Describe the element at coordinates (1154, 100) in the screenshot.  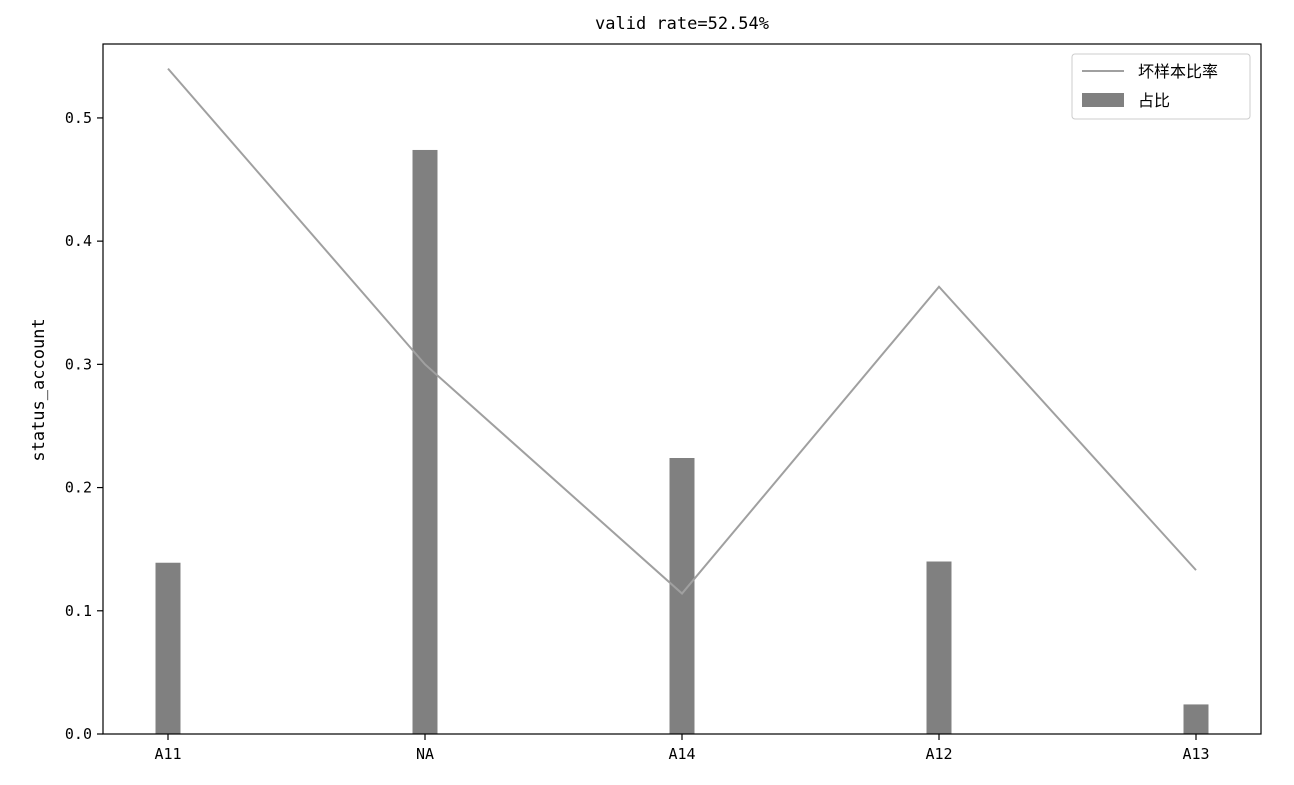
I see `legend-label-bar: 占比` at that location.